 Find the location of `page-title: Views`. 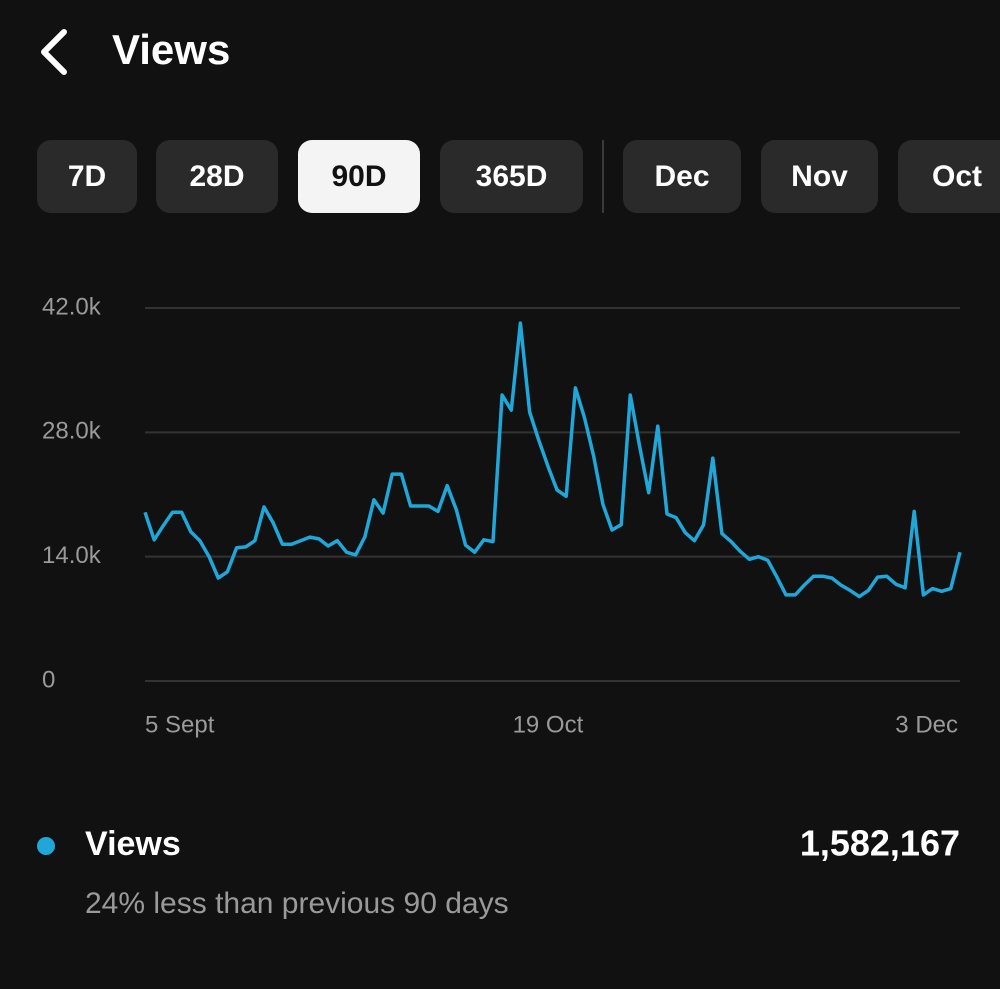

page-title: Views is located at coordinates (171, 49).